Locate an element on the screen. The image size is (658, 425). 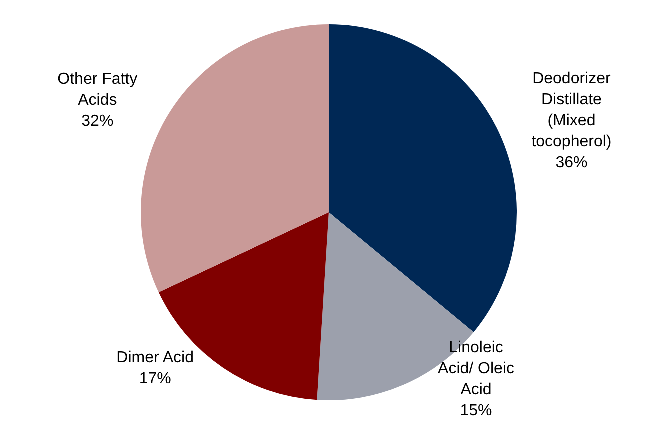
data-label: 17% is located at coordinates (155, 379).